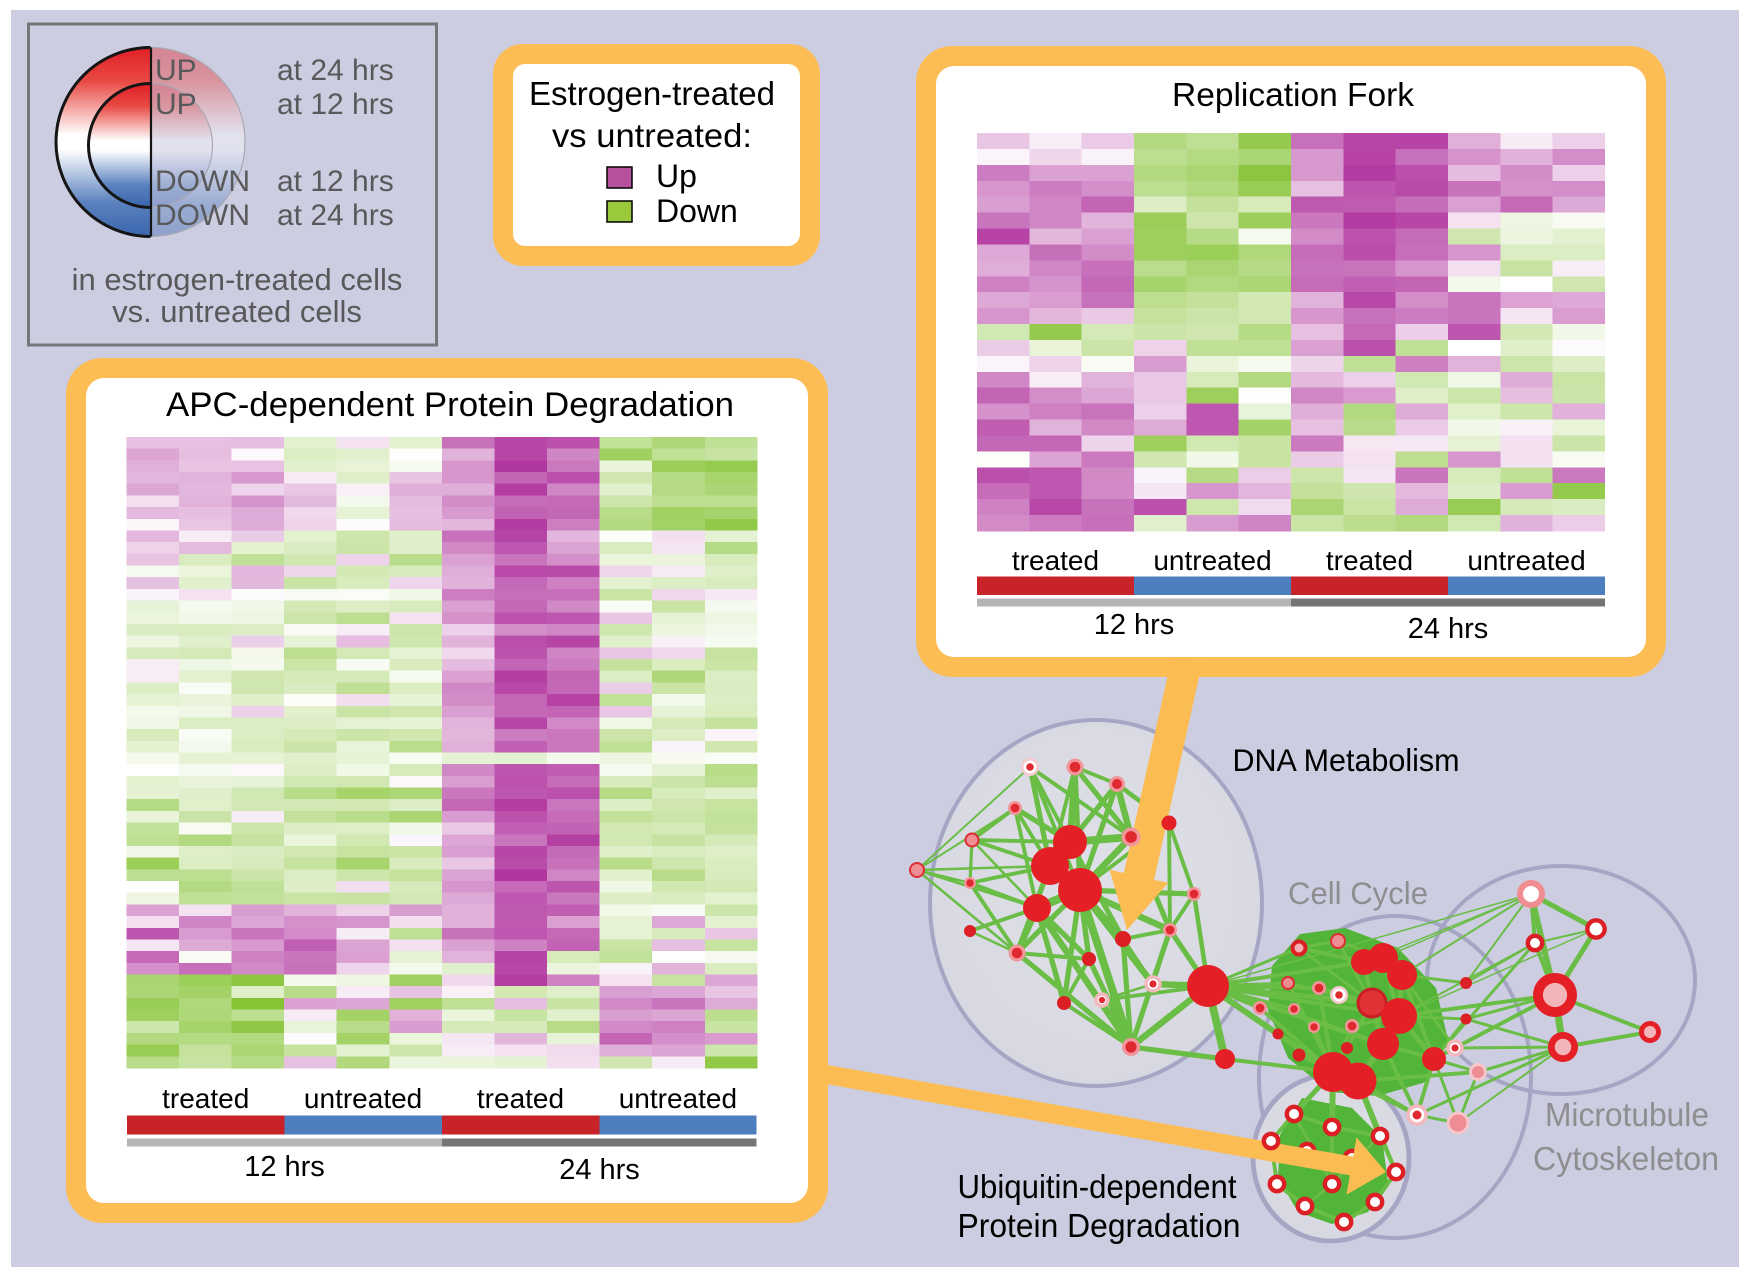  What do you see at coordinates (1627, 1114) in the screenshot?
I see `svg-text: Microtubule` at bounding box center [1627, 1114].